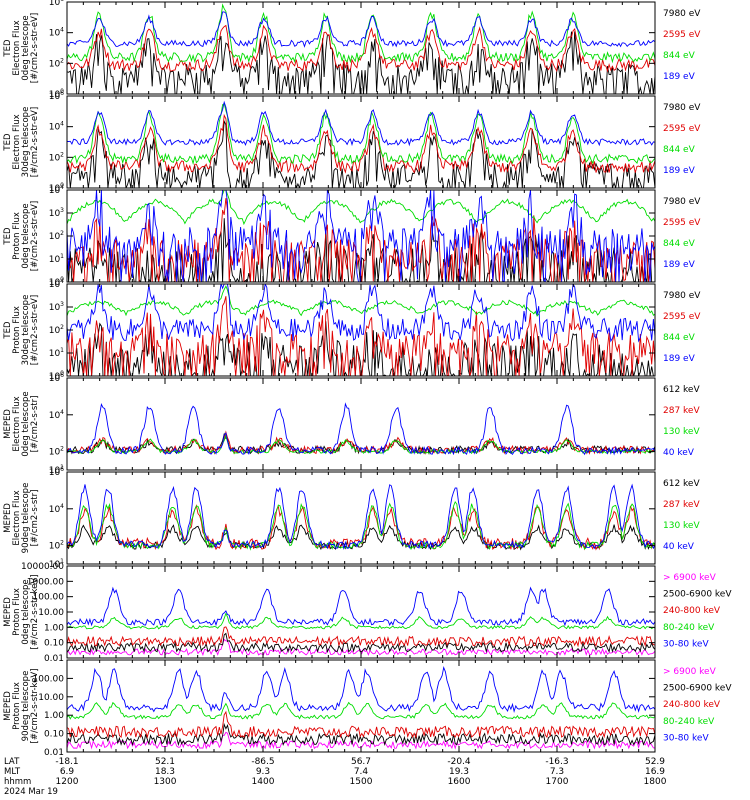 The width and height of the screenshot is (750, 800). I want to click on legend-entry: 2500-6900 keV, so click(697, 595).